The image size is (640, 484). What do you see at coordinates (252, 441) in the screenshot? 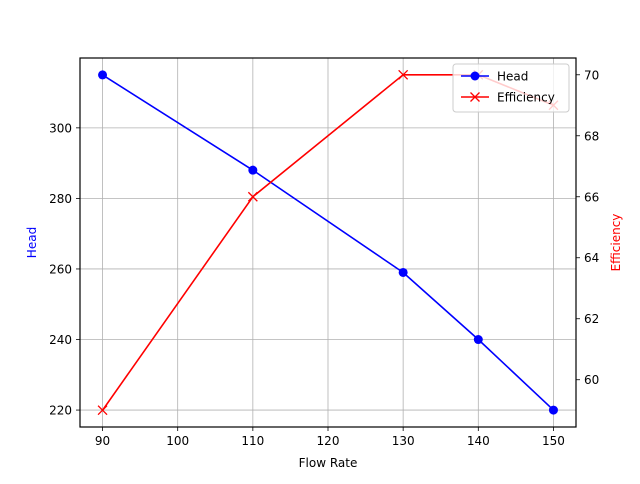
I see `x-tick-label: 110` at bounding box center [252, 441].